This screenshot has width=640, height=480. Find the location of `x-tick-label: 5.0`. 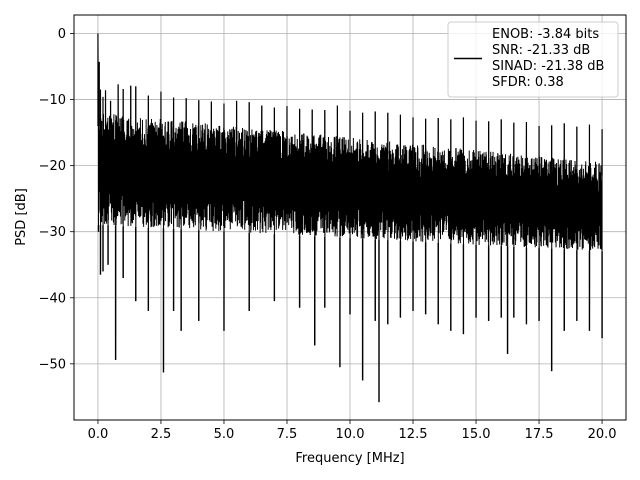

x-tick-label: 5.0 is located at coordinates (224, 434).